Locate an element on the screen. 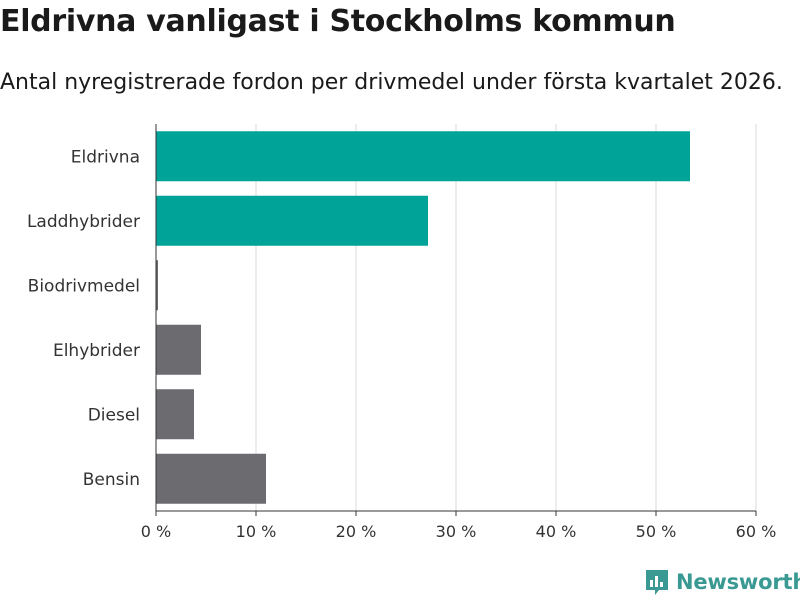 This screenshot has height=600, width=800. brand-name: Newsworthy is located at coordinates (738, 582).